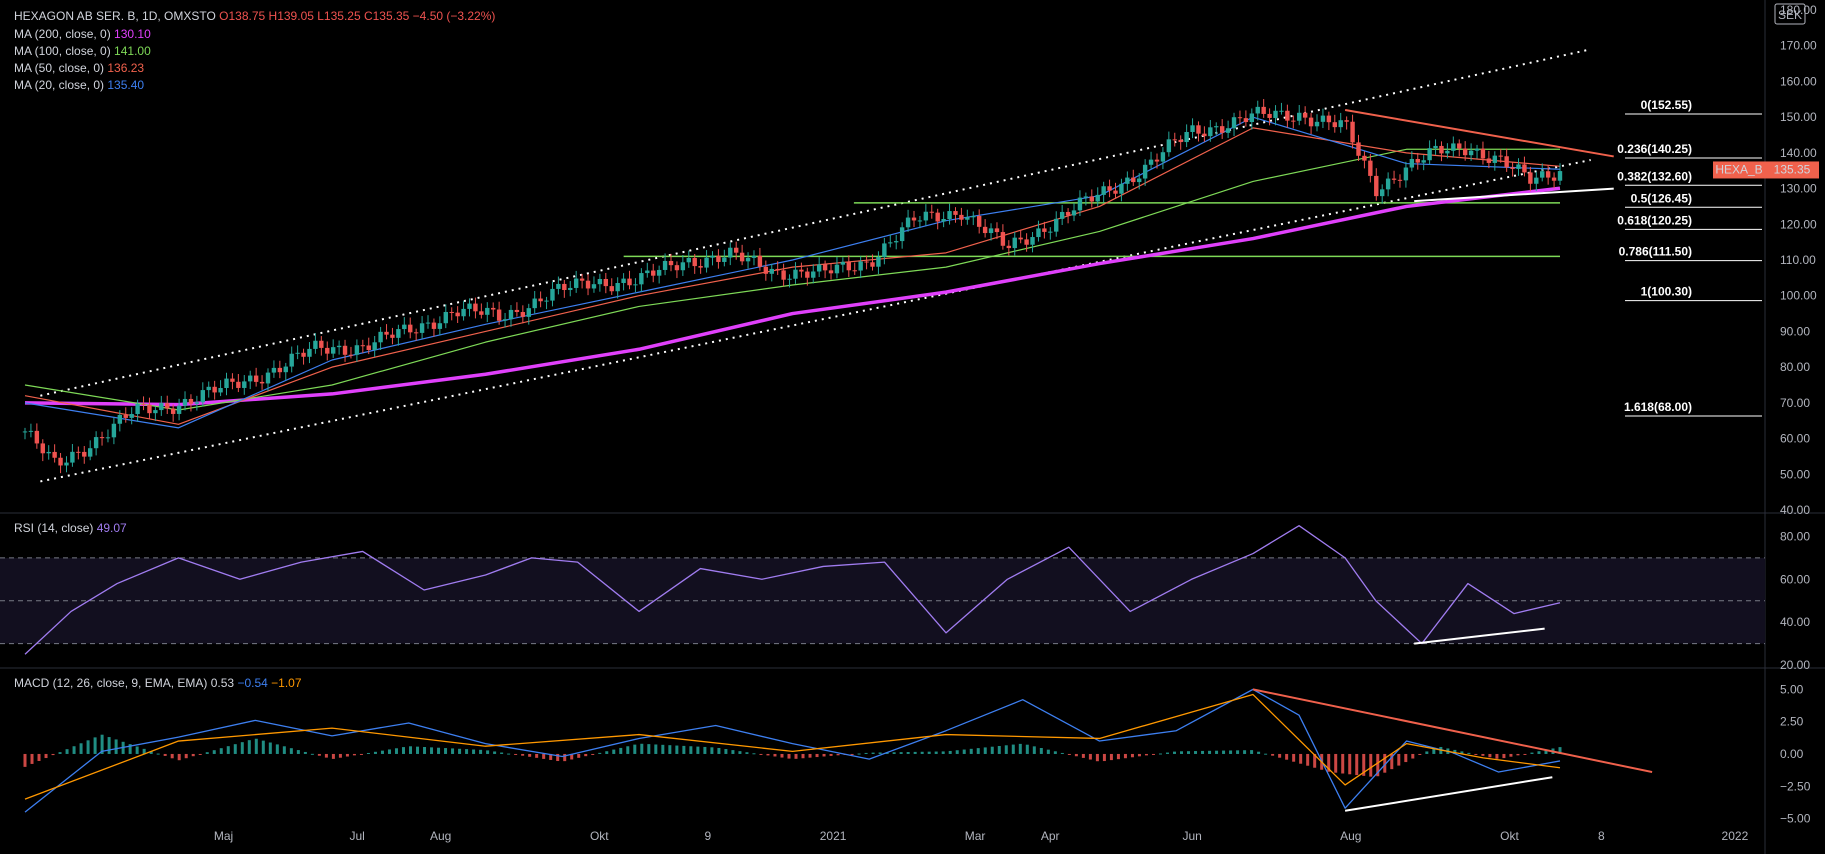 The width and height of the screenshot is (1825, 854). Describe the element at coordinates (1514, 195) in the screenshot. I see `support-trendline` at that location.